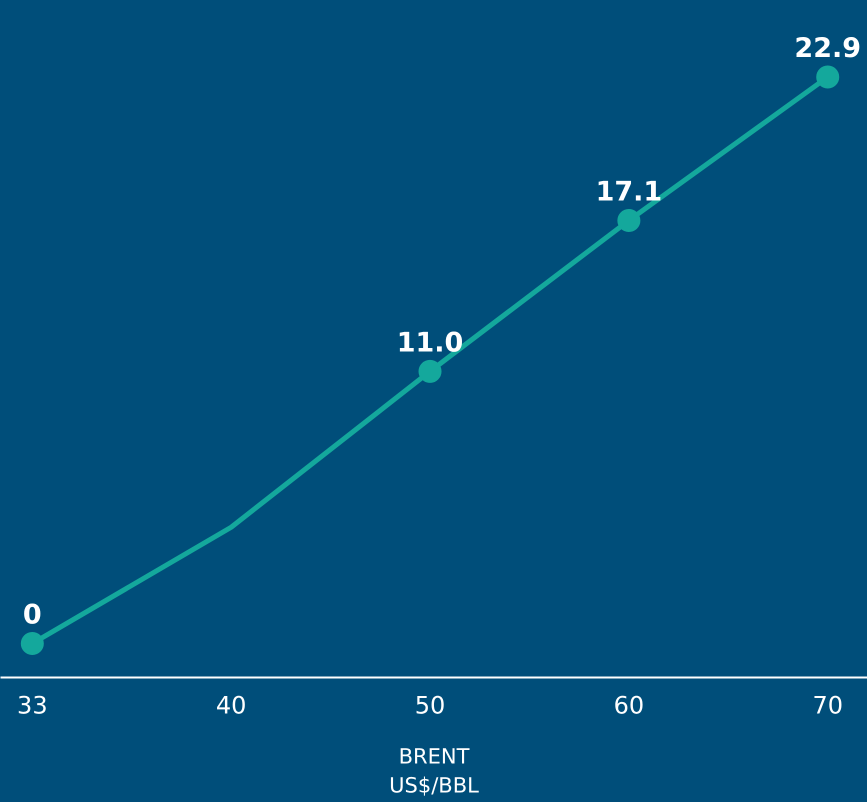 The image size is (867, 802). What do you see at coordinates (629, 706) in the screenshot?
I see `x-tick-label: 60` at bounding box center [629, 706].